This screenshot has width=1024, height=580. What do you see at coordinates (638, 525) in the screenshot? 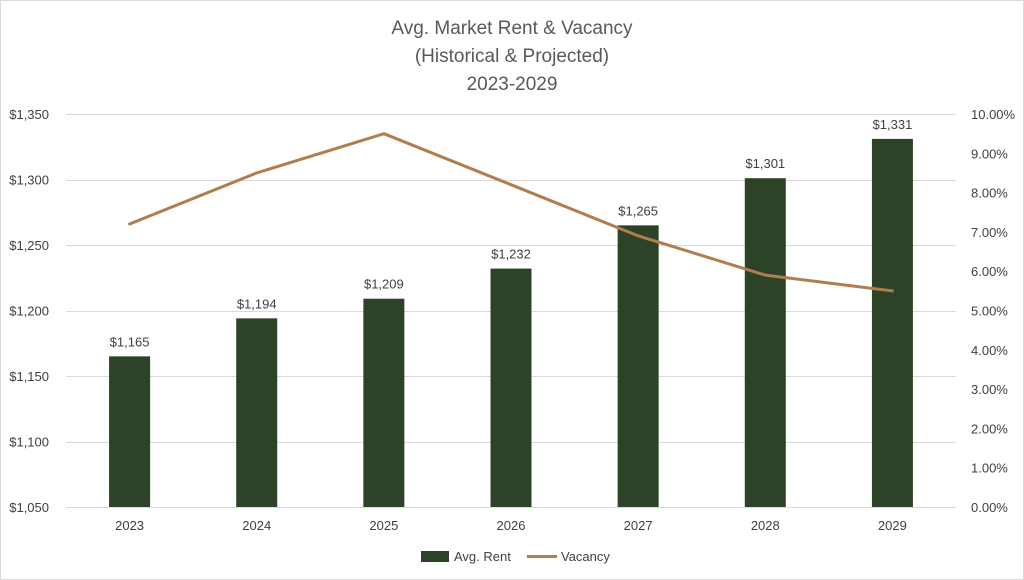
I see `x-axis-tick-label: 2027` at bounding box center [638, 525].